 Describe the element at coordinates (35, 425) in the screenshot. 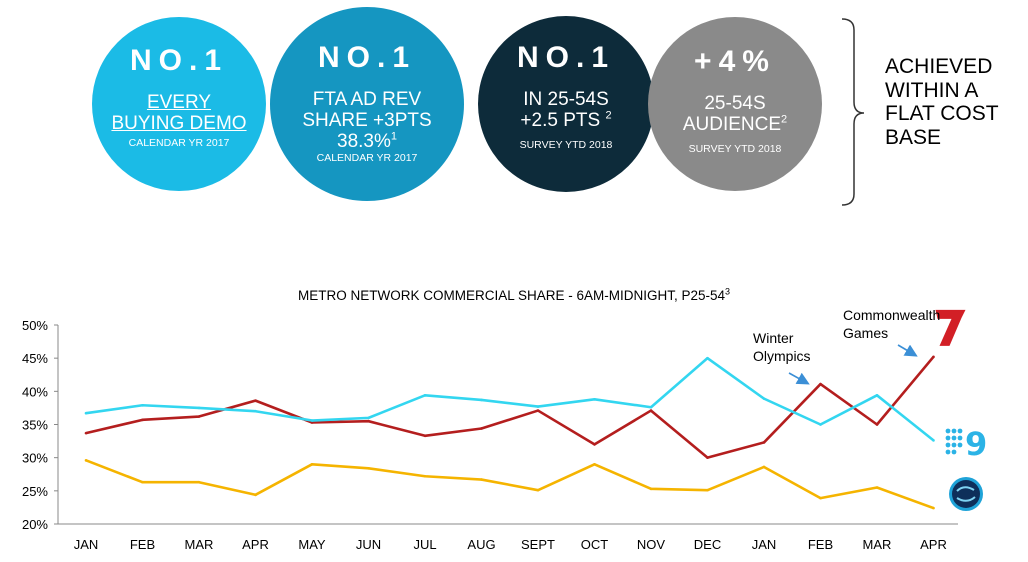

I see `y-tick-label: 35%` at that location.